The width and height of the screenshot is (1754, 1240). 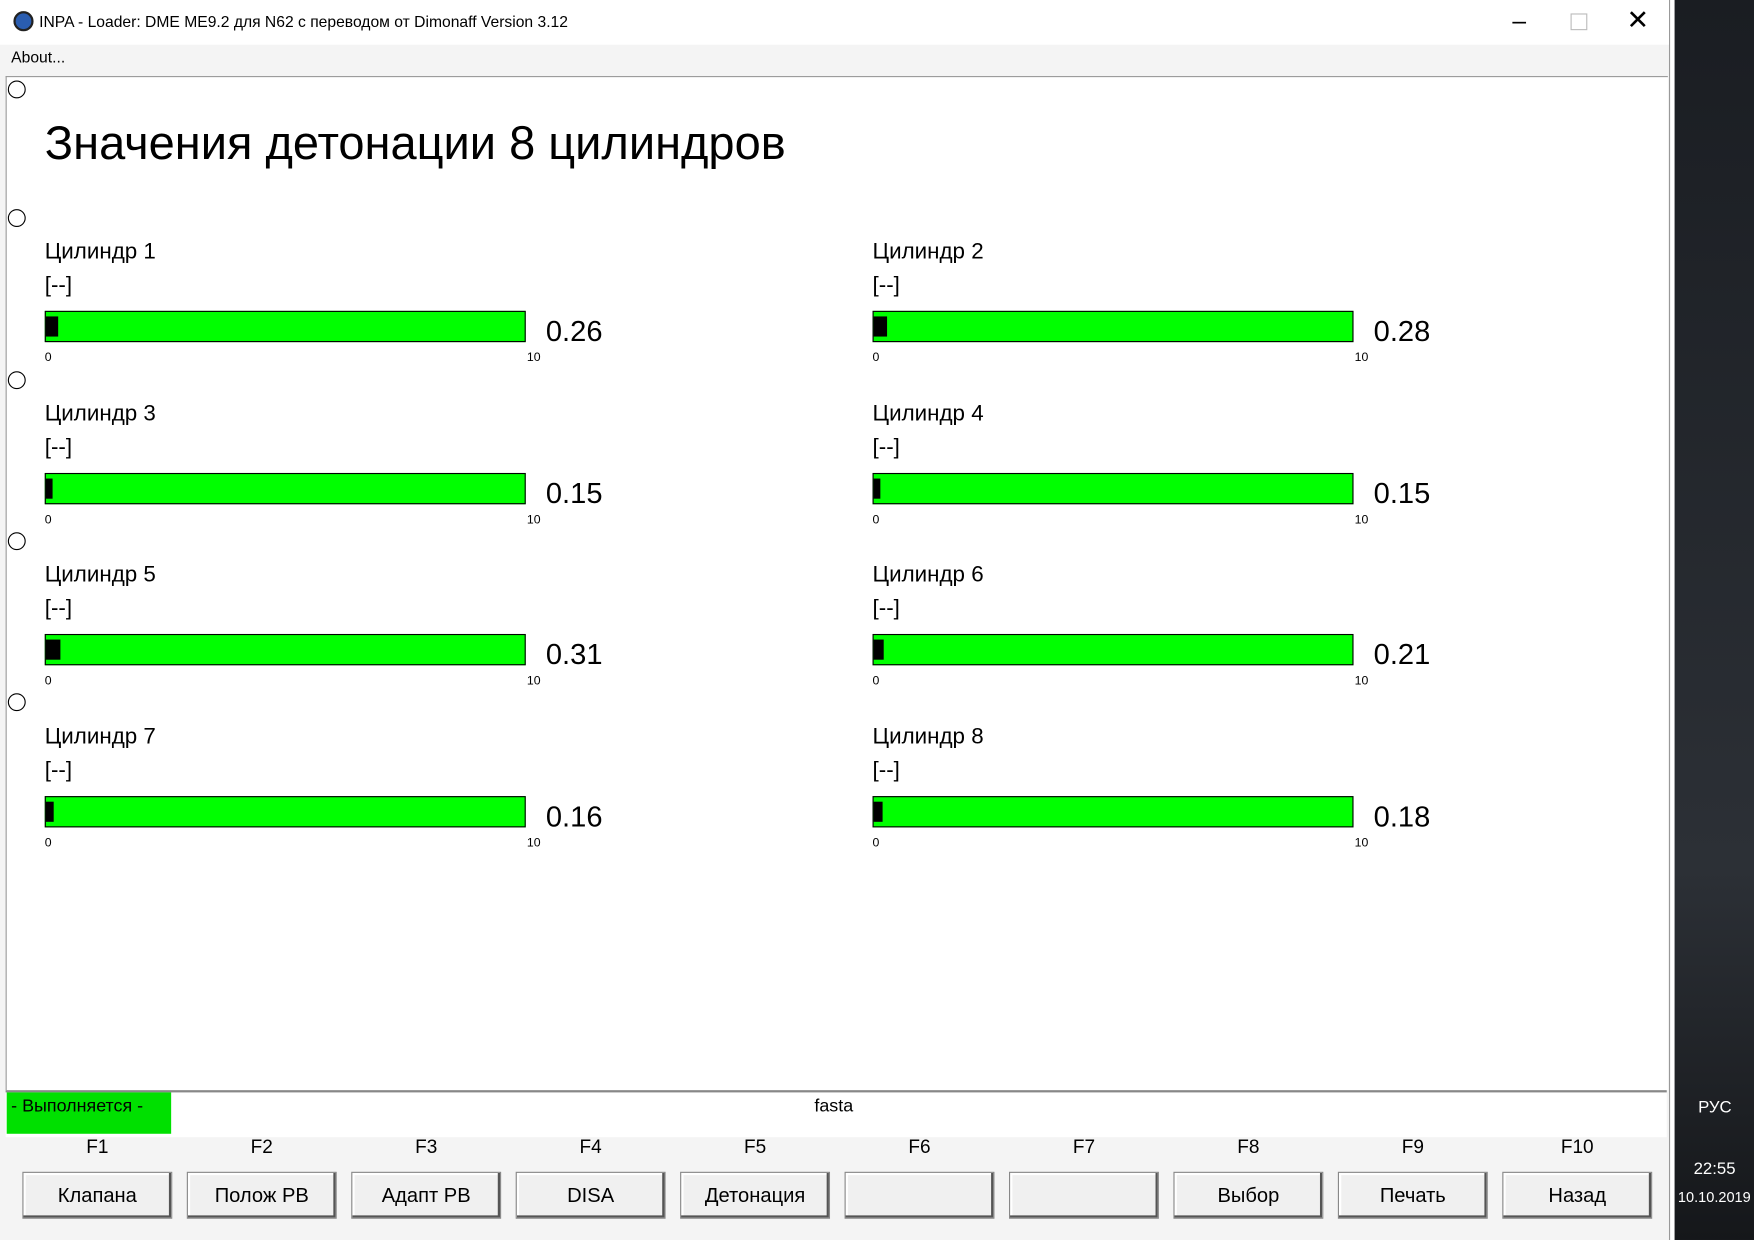 What do you see at coordinates (574, 331) in the screenshot?
I see `gauge-value: 0.26` at bounding box center [574, 331].